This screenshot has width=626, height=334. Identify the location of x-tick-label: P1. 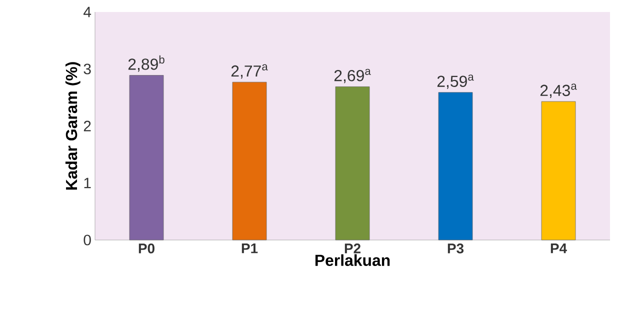
(250, 249).